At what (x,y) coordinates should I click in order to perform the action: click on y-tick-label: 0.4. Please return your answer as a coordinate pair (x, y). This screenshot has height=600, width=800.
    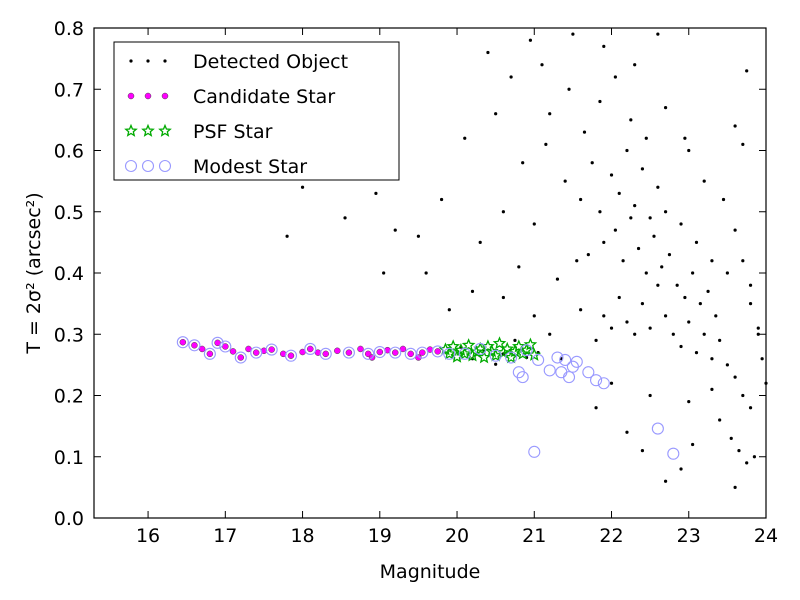
    Looking at the image, I should click on (69, 274).